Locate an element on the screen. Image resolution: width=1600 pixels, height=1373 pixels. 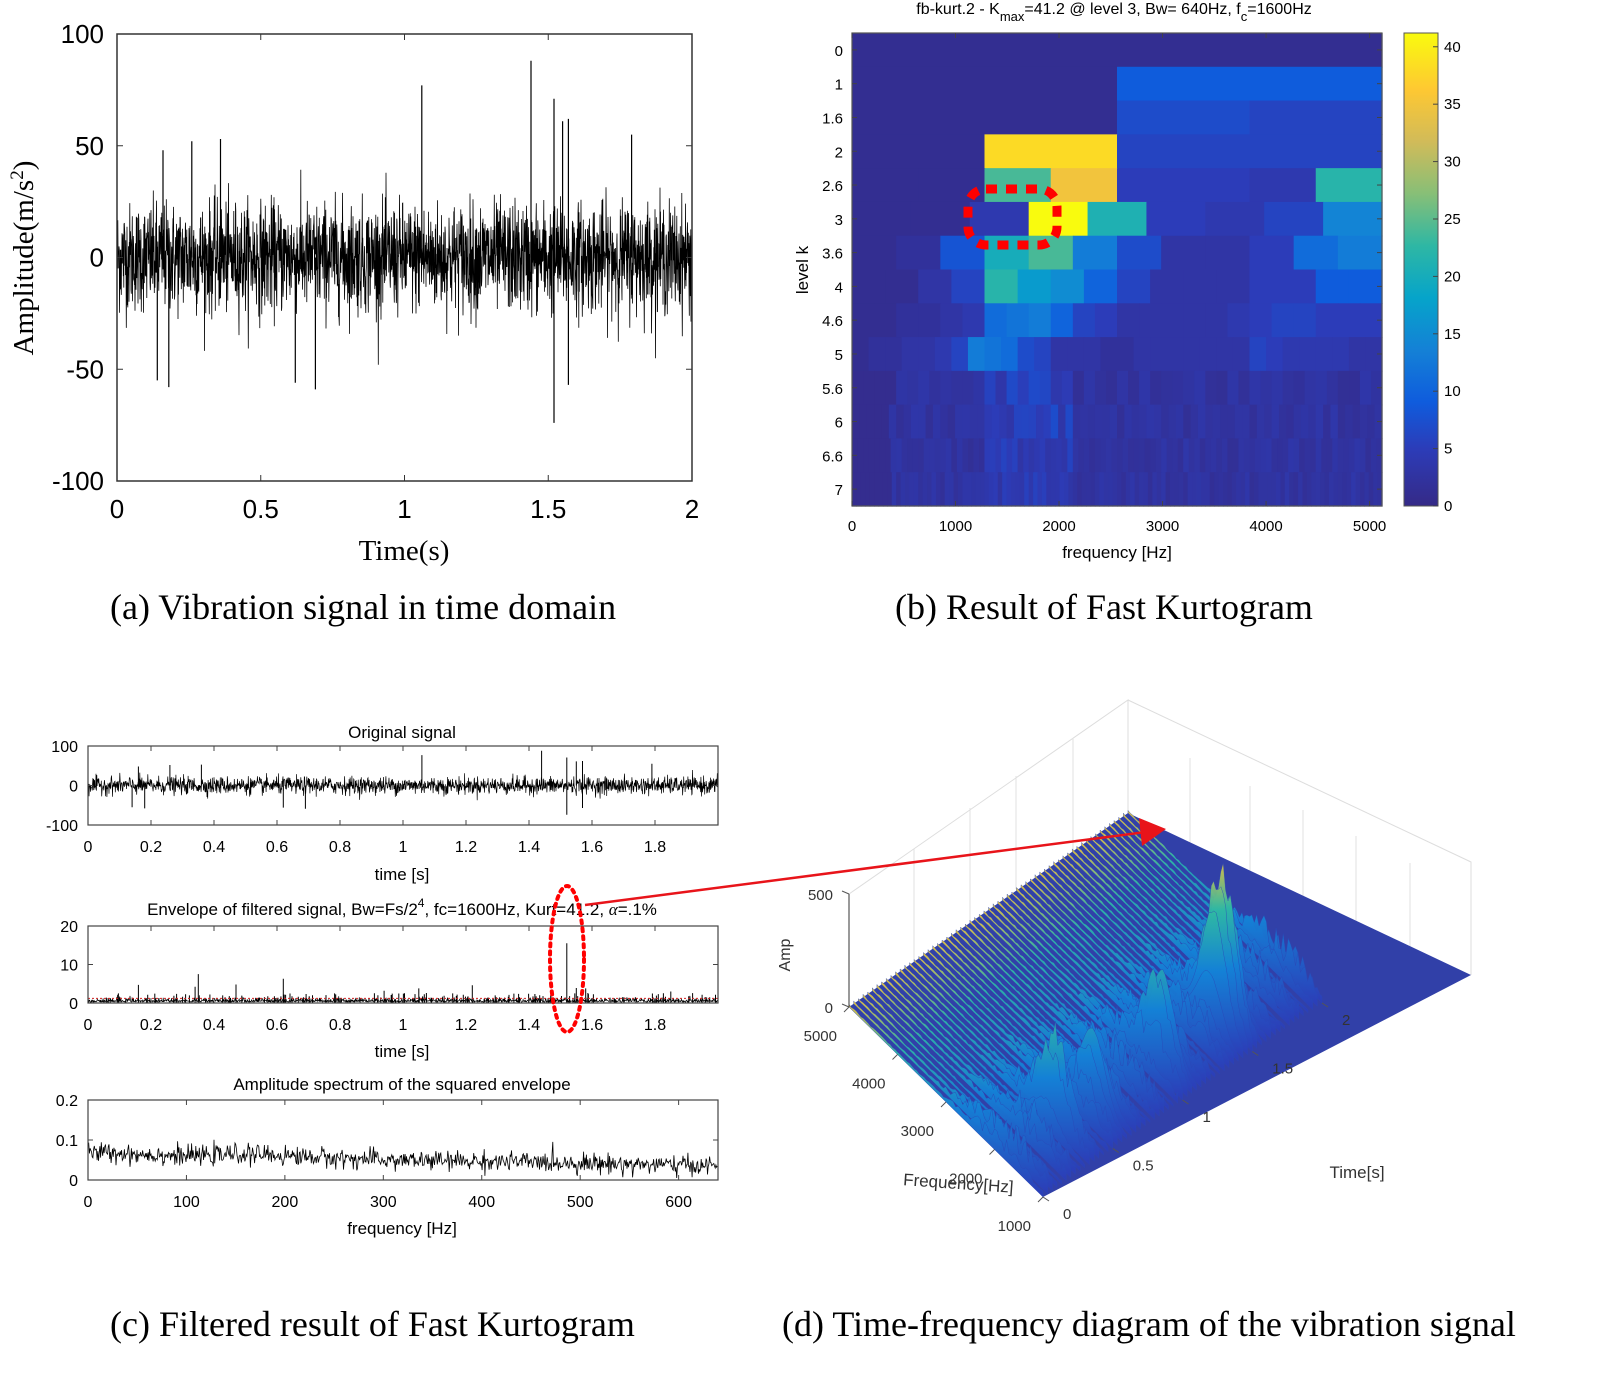
chart-a-xlabel: Time(s) is located at coordinates (404, 551).